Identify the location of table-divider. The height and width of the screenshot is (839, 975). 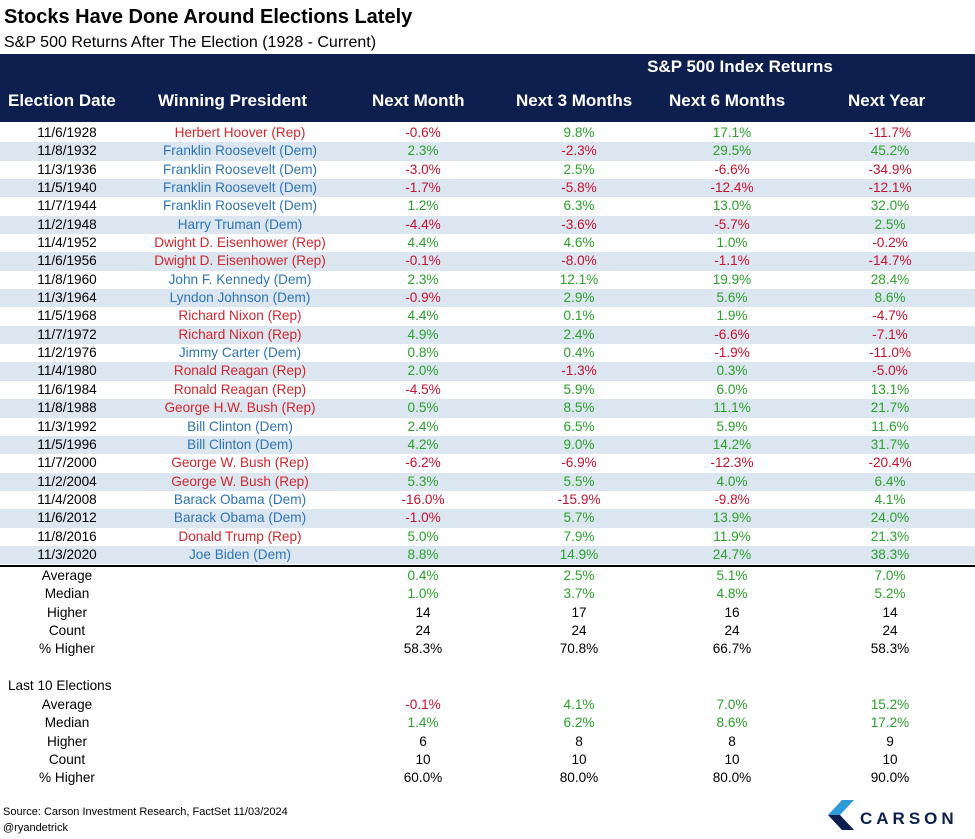
(487, 566).